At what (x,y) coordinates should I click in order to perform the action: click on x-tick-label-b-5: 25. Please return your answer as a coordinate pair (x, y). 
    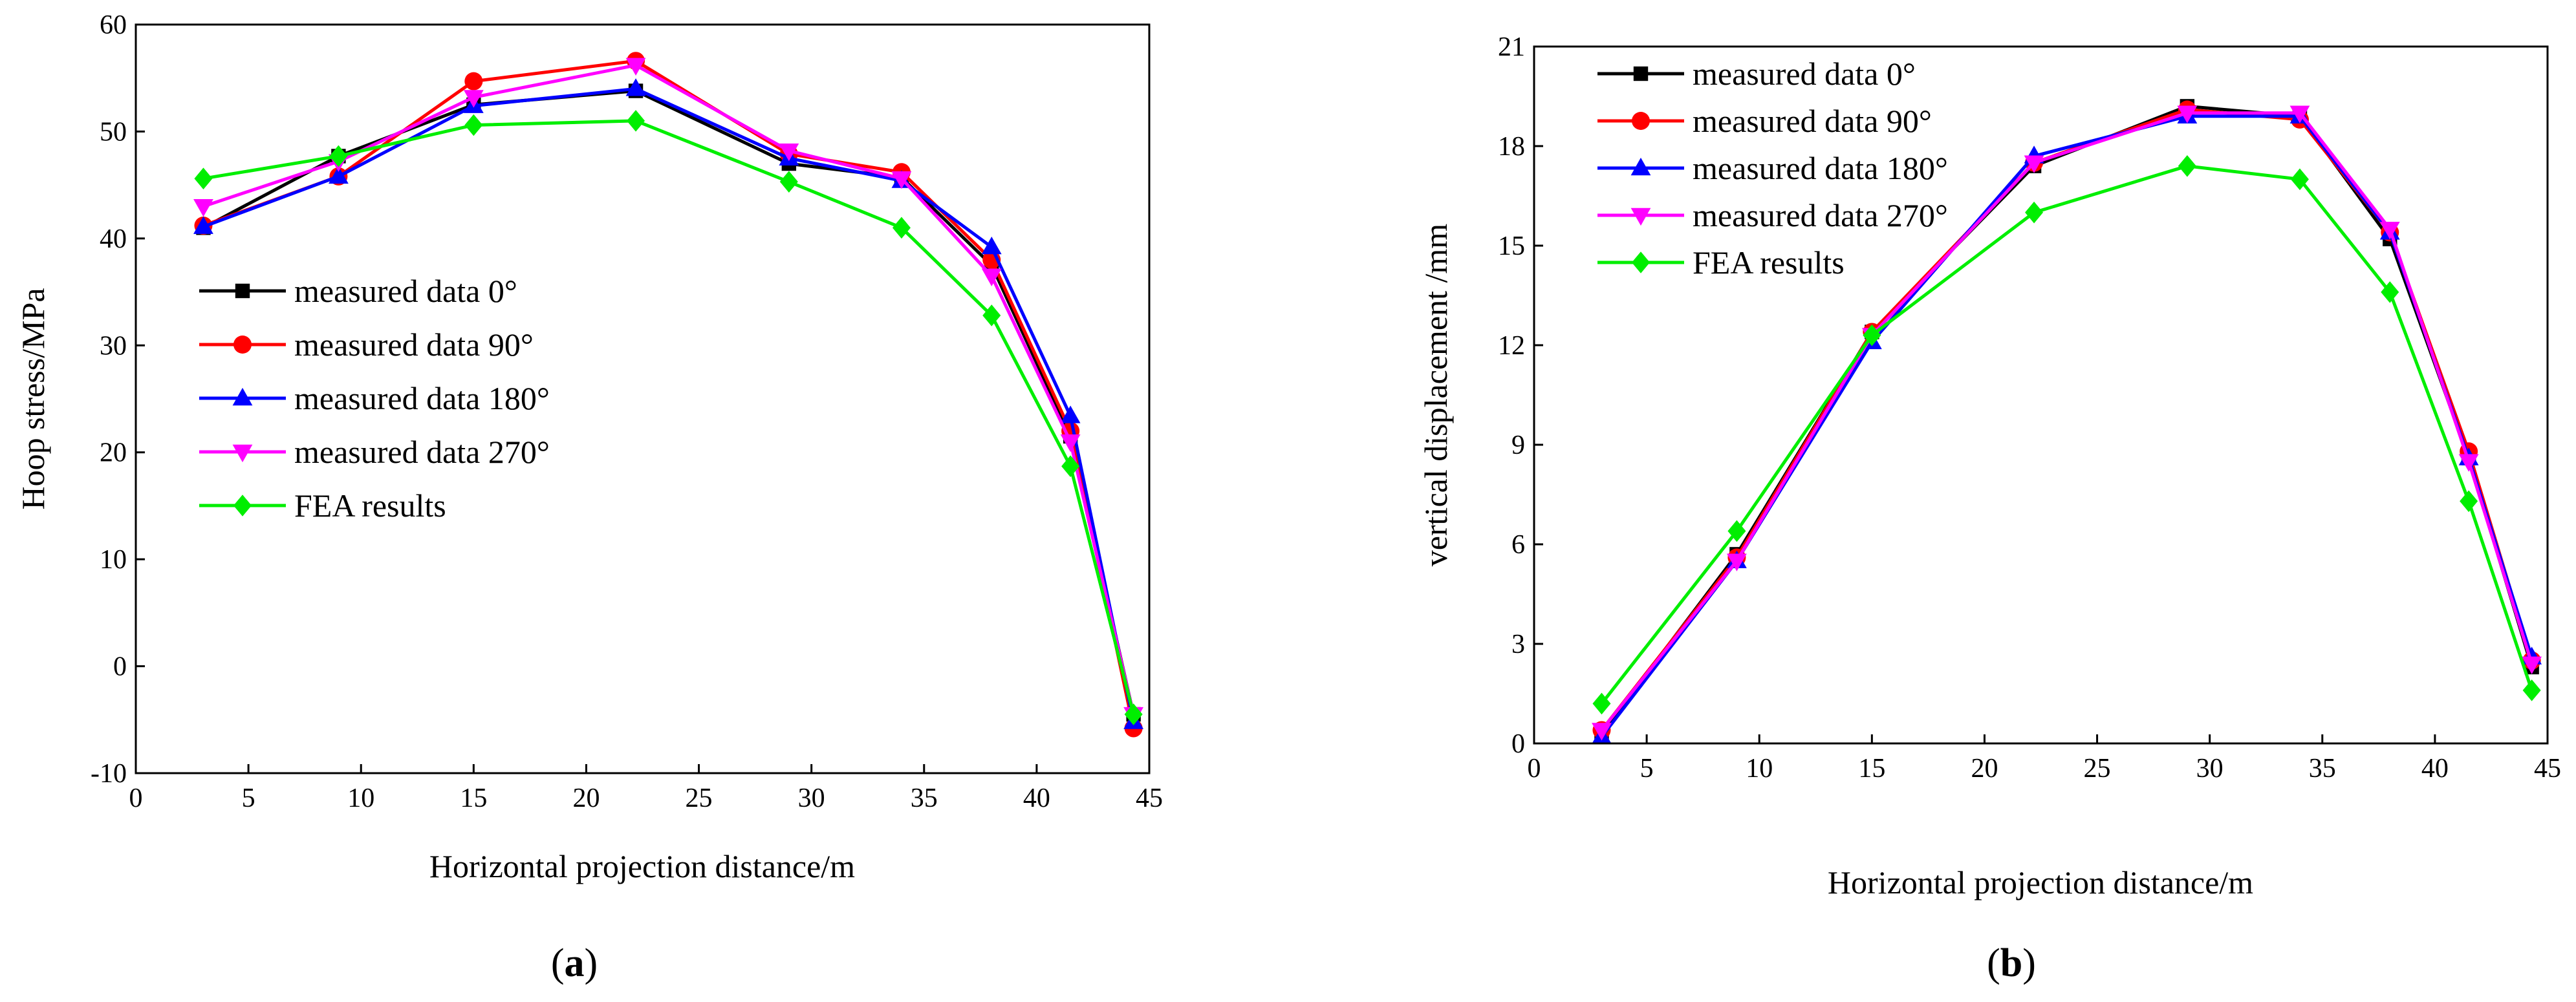
    Looking at the image, I should click on (2097, 769).